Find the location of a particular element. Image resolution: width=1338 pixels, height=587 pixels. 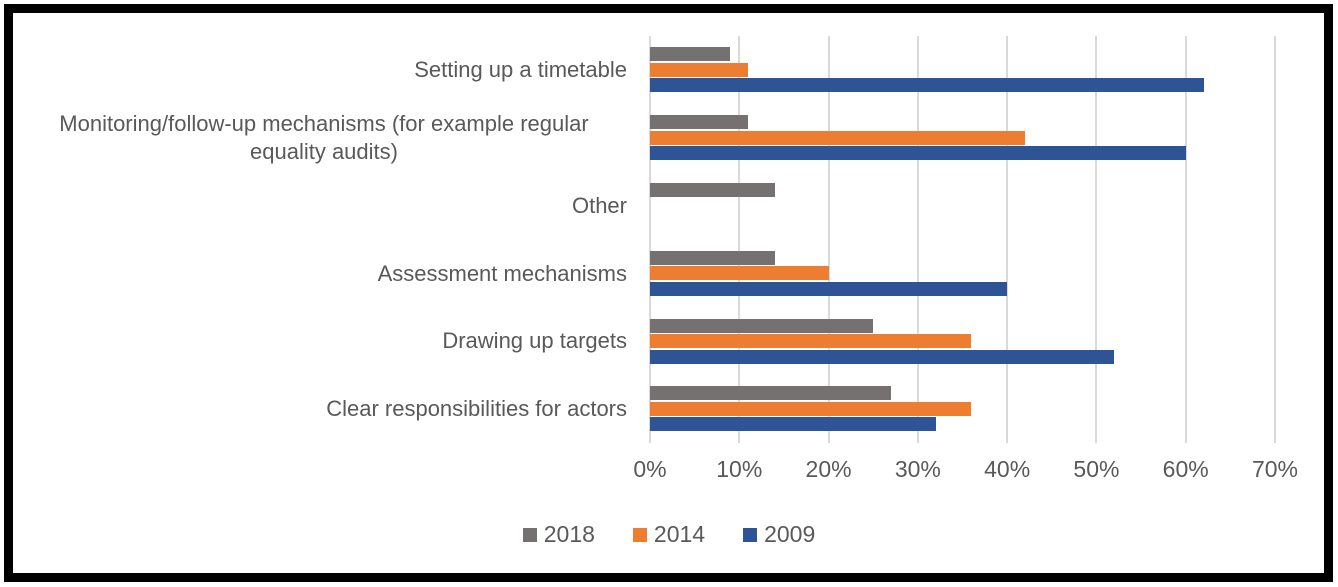

category-label: Other is located at coordinates (599, 205).